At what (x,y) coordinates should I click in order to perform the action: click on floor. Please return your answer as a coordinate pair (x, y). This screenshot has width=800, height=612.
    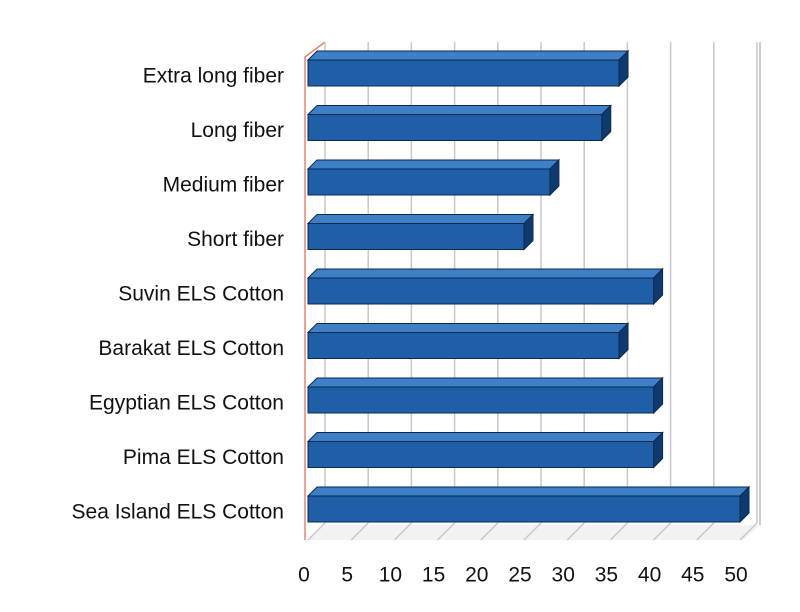
    Looking at the image, I should click on (534, 532).